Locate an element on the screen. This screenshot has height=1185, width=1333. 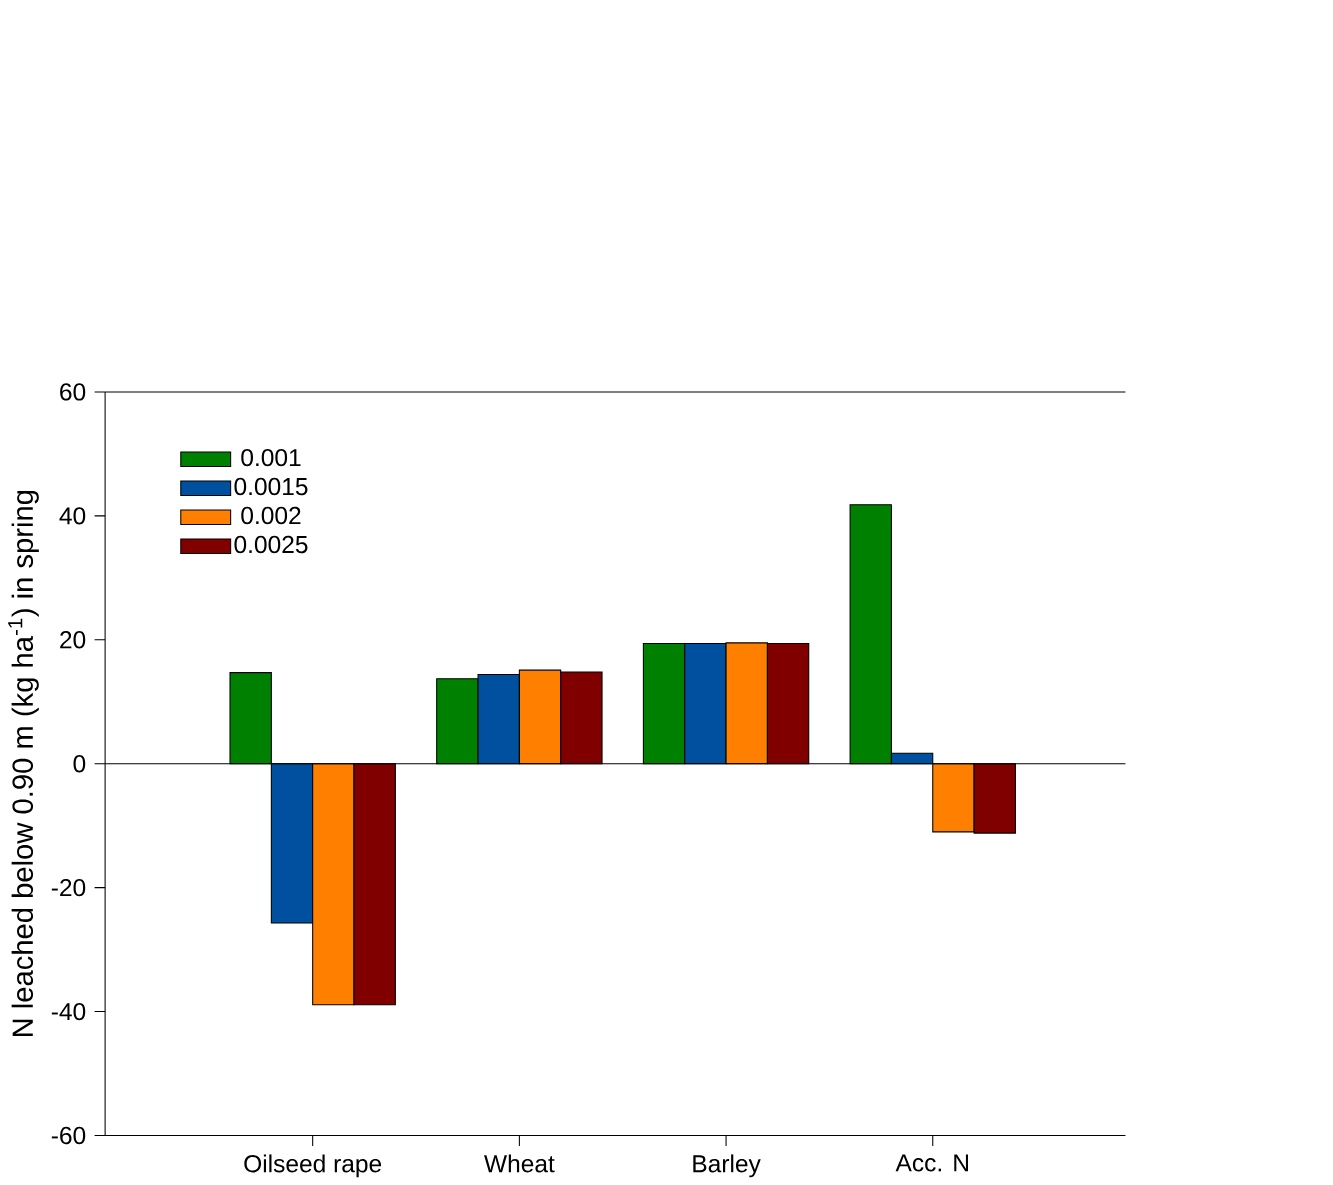
x-tick-label: Wheat is located at coordinates (519, 1163).